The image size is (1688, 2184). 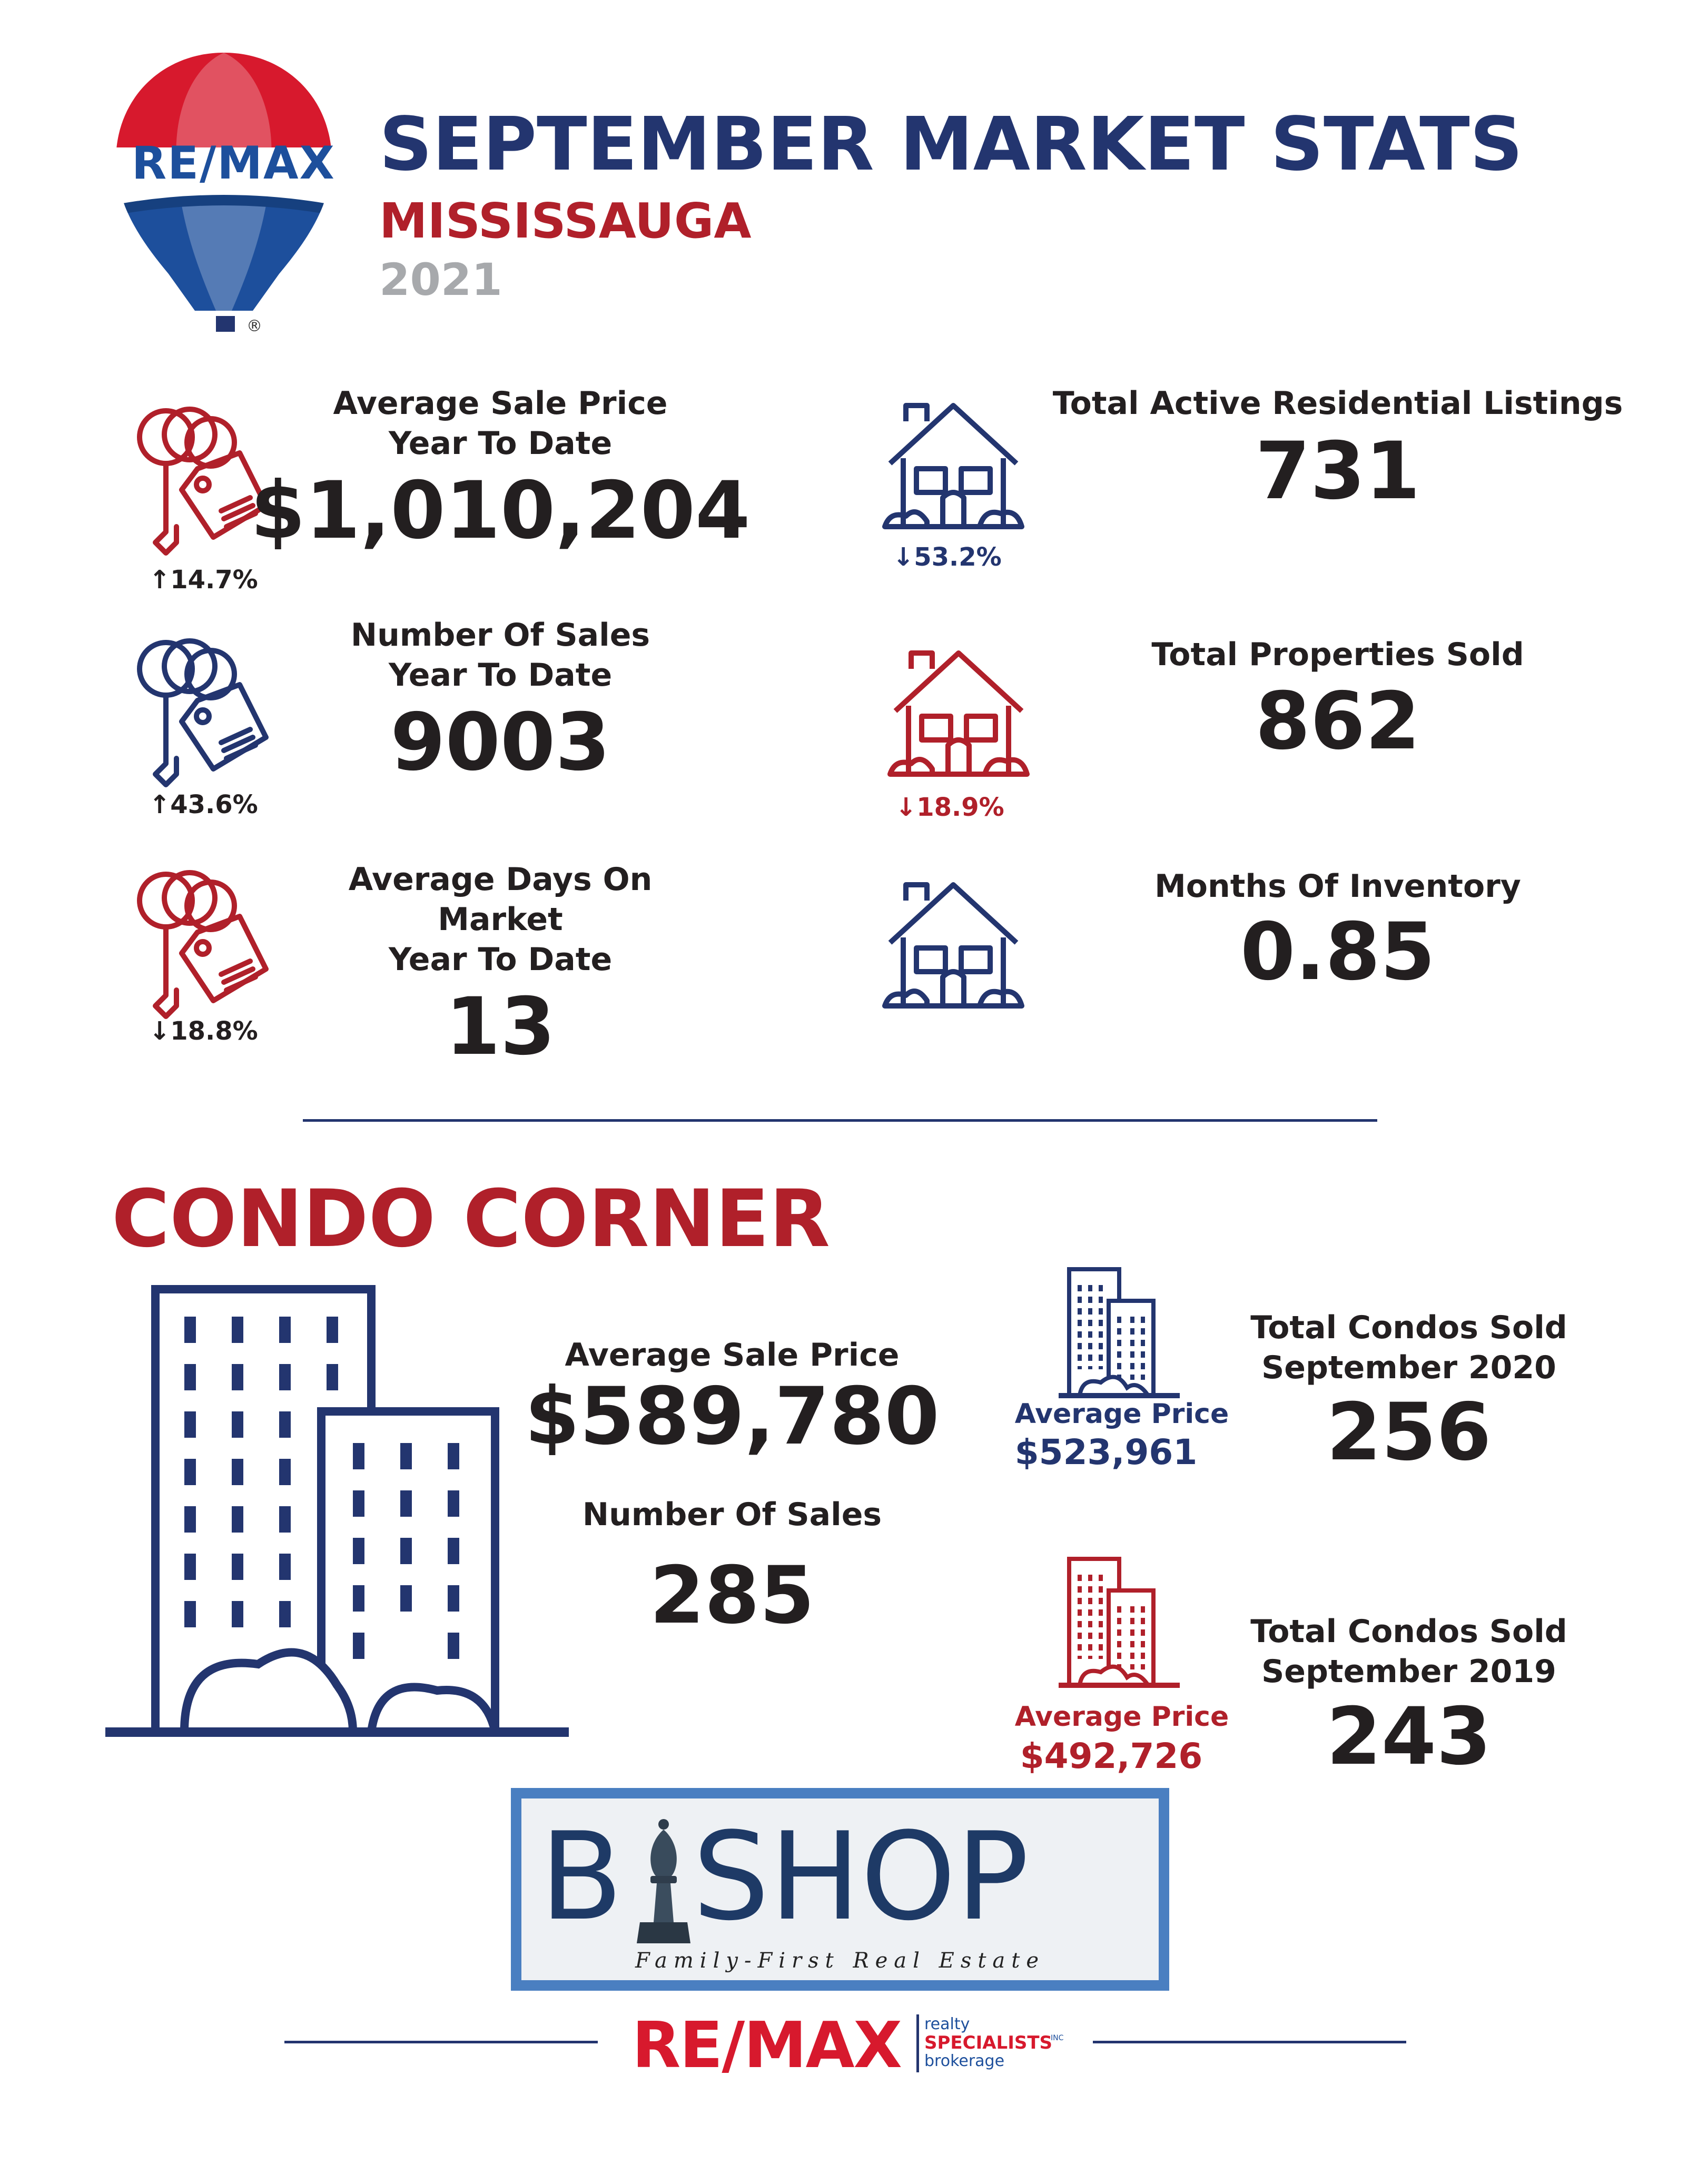 What do you see at coordinates (204, 804) in the screenshot?
I see `change-indicator: ↑43.6%` at bounding box center [204, 804].